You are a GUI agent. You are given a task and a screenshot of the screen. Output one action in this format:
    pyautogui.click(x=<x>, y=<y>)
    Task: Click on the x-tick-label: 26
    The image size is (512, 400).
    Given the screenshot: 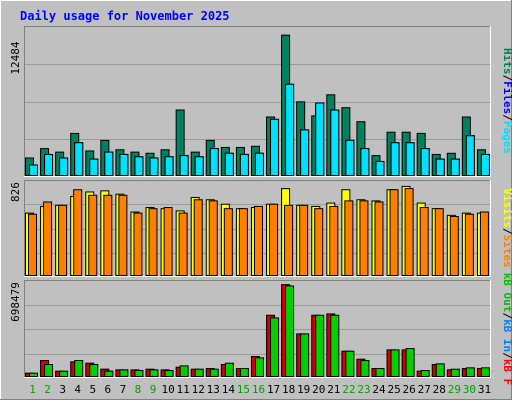 What is the action you would take?
    pyautogui.click(x=409, y=389)
    